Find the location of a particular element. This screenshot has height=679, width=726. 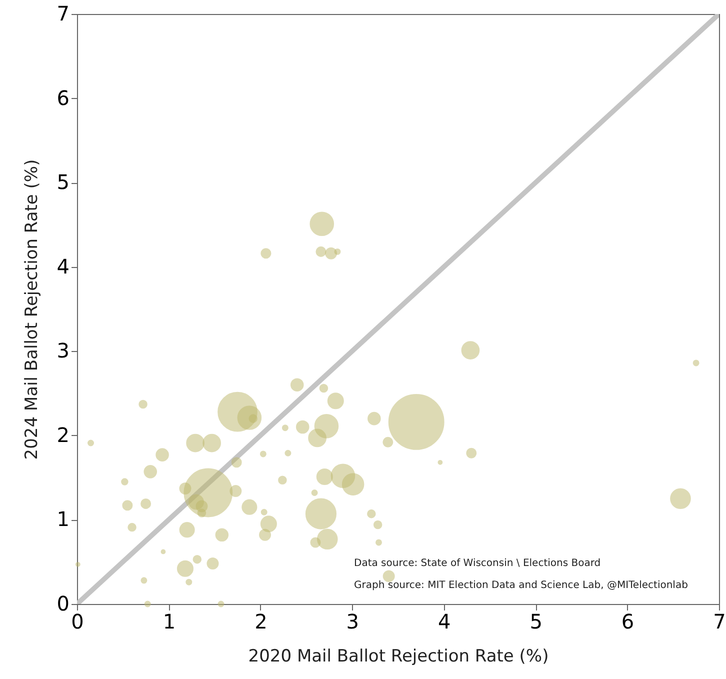

x-tick-label: 0 is located at coordinates (77, 622).